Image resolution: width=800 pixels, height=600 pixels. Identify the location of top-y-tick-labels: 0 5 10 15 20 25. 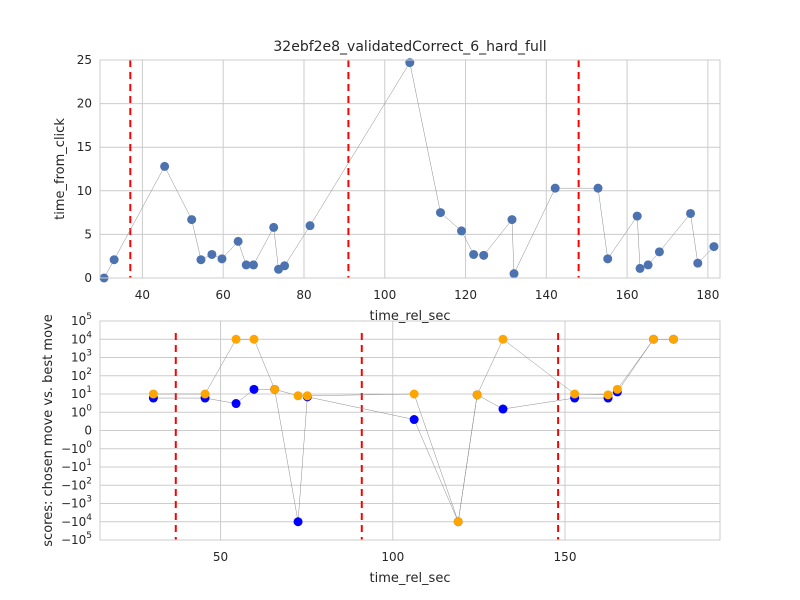
(84, 169).